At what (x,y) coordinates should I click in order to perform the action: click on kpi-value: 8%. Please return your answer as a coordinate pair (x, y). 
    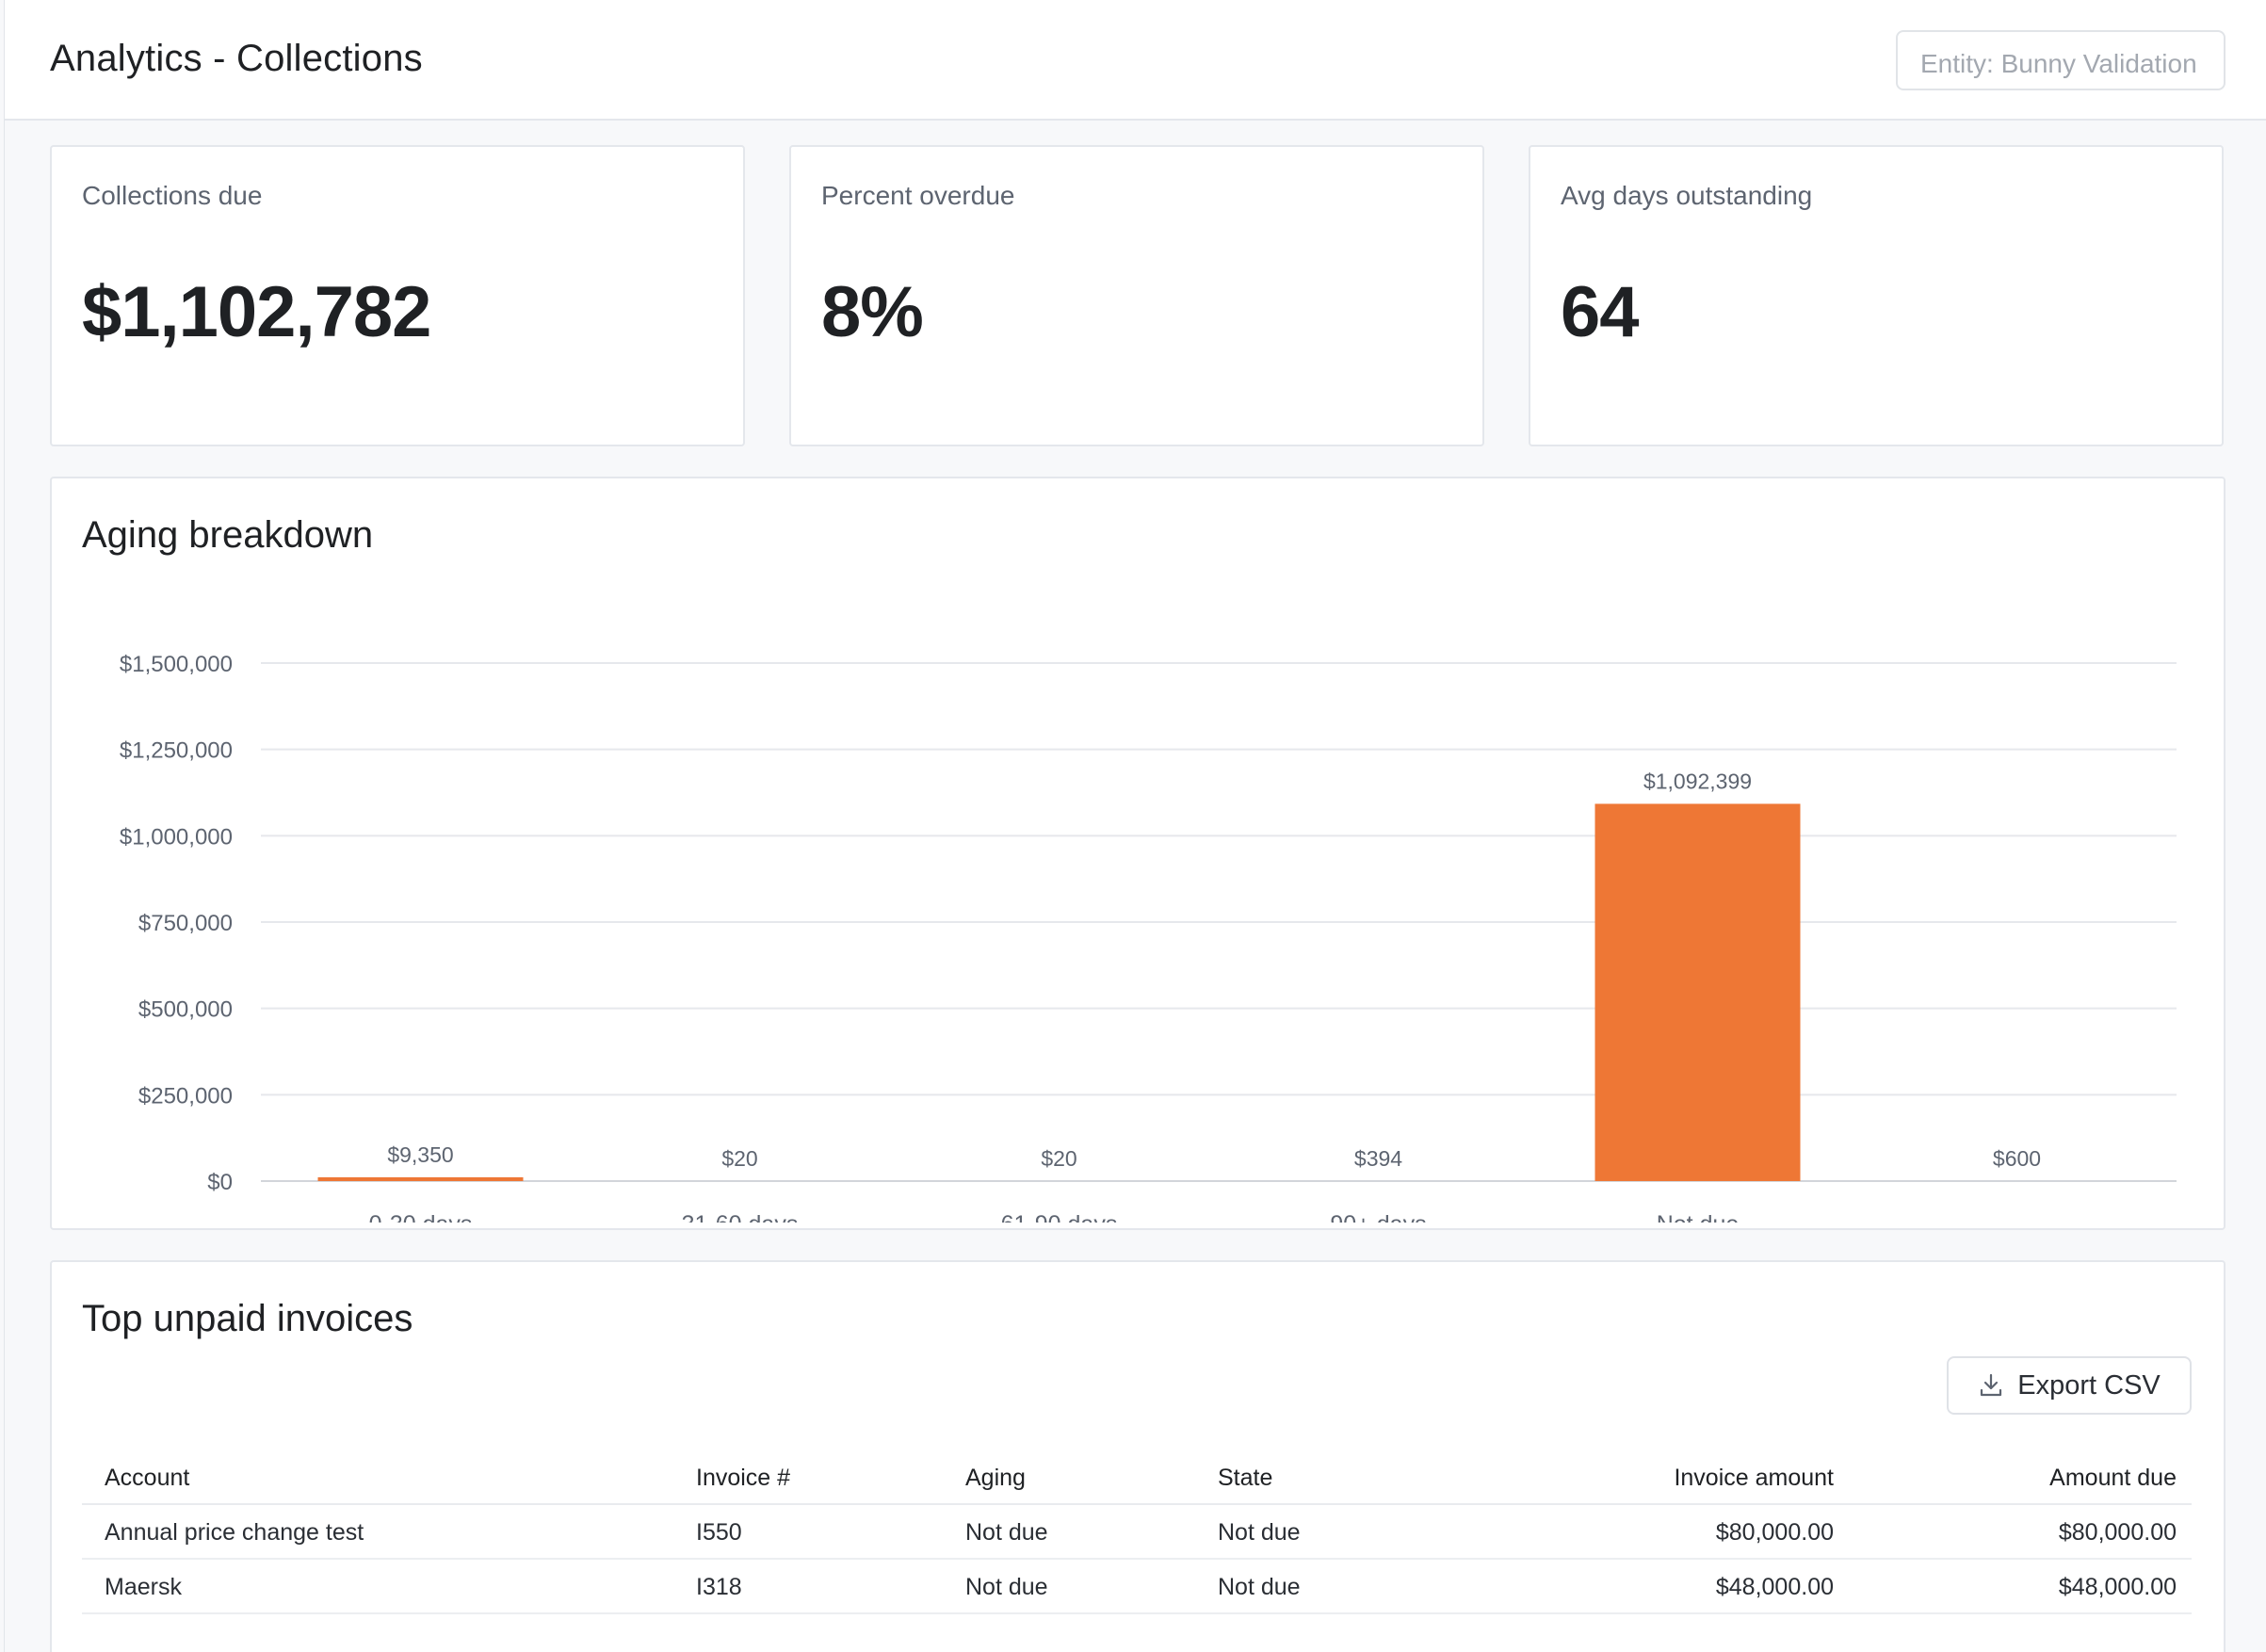
    Looking at the image, I should click on (872, 312).